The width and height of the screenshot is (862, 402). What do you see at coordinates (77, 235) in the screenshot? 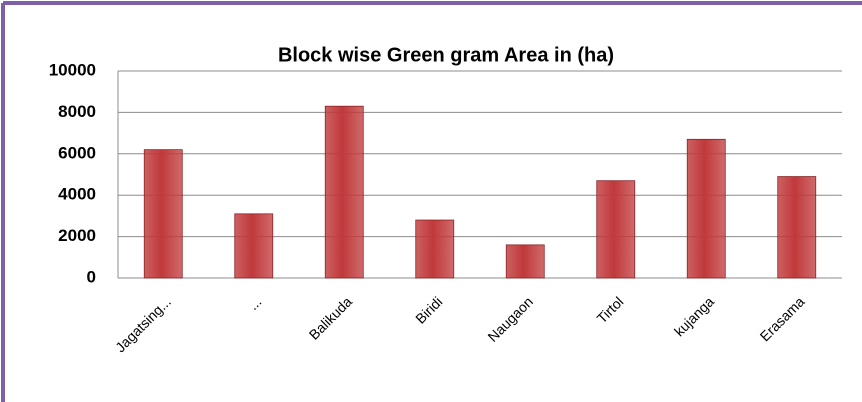
I see `y-tick-label: 2000` at bounding box center [77, 235].